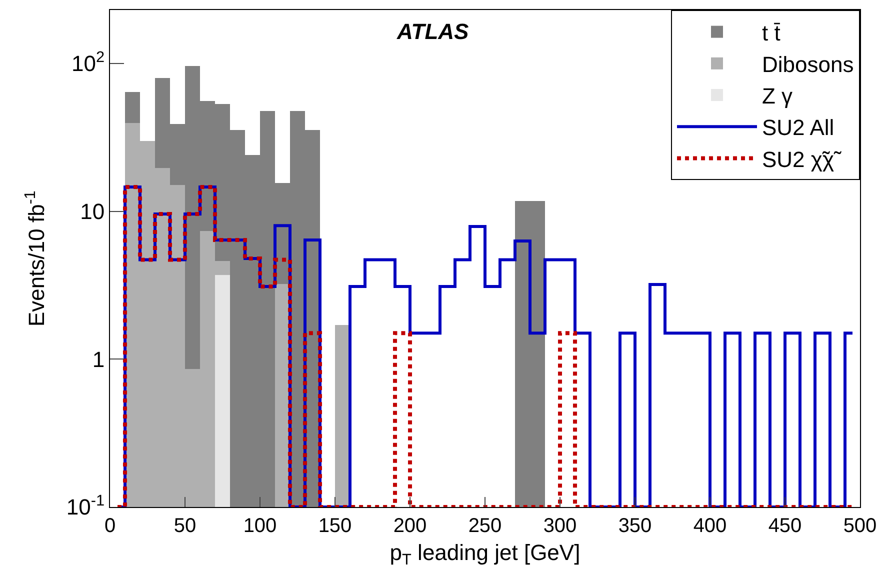 The width and height of the screenshot is (893, 583). What do you see at coordinates (410, 526) in the screenshot?
I see `x-tick-label: 200` at bounding box center [410, 526].